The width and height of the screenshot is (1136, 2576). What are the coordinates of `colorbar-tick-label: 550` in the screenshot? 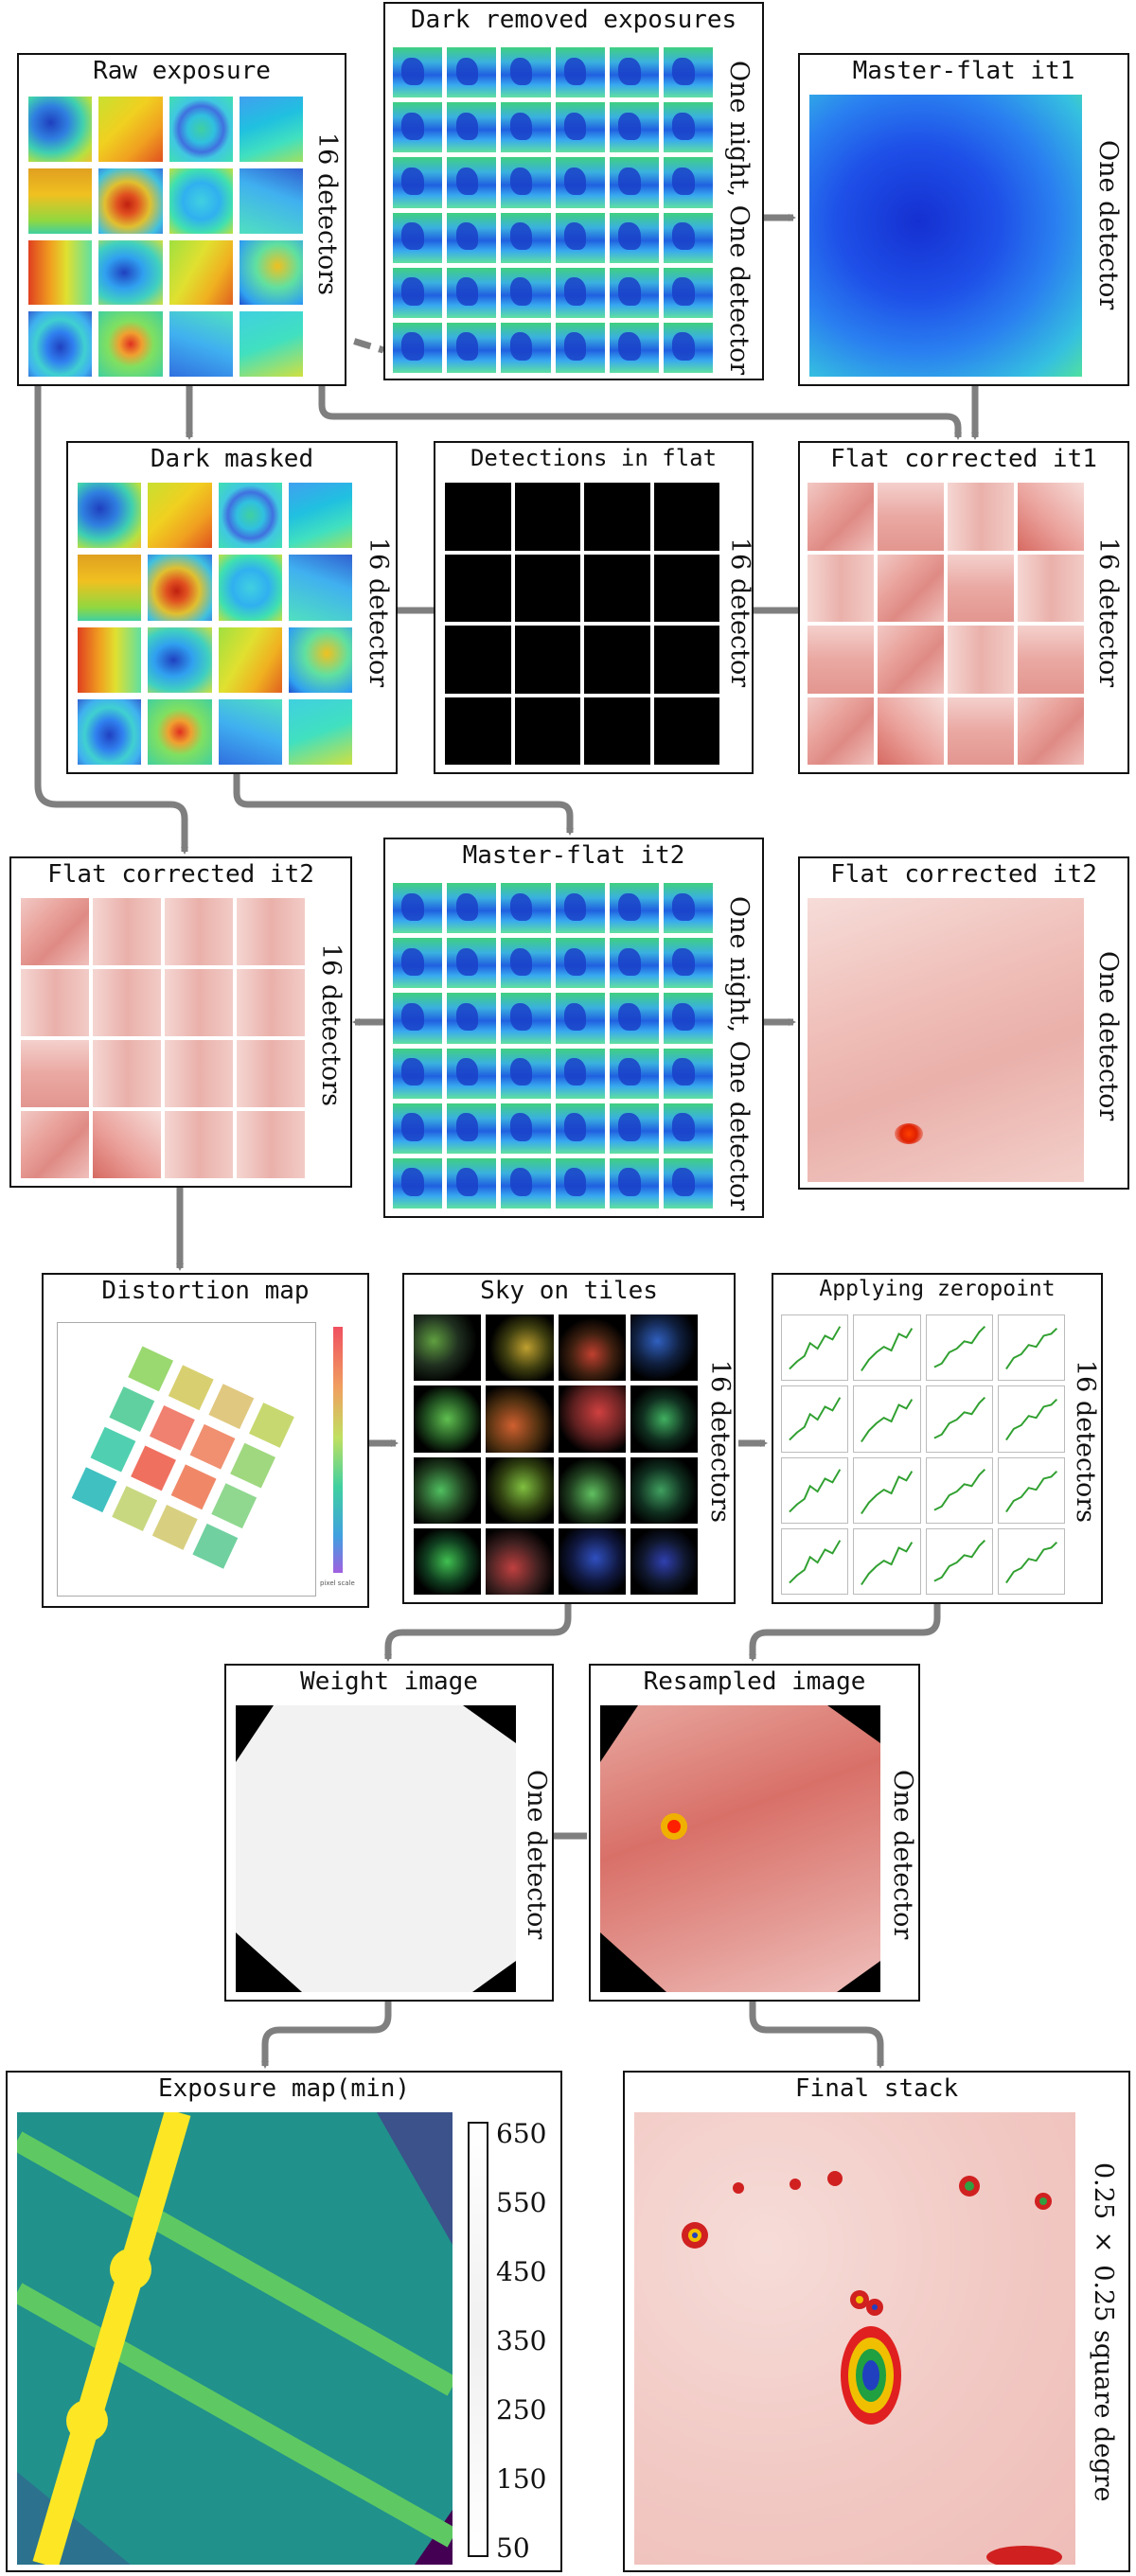 It's located at (521, 2202).